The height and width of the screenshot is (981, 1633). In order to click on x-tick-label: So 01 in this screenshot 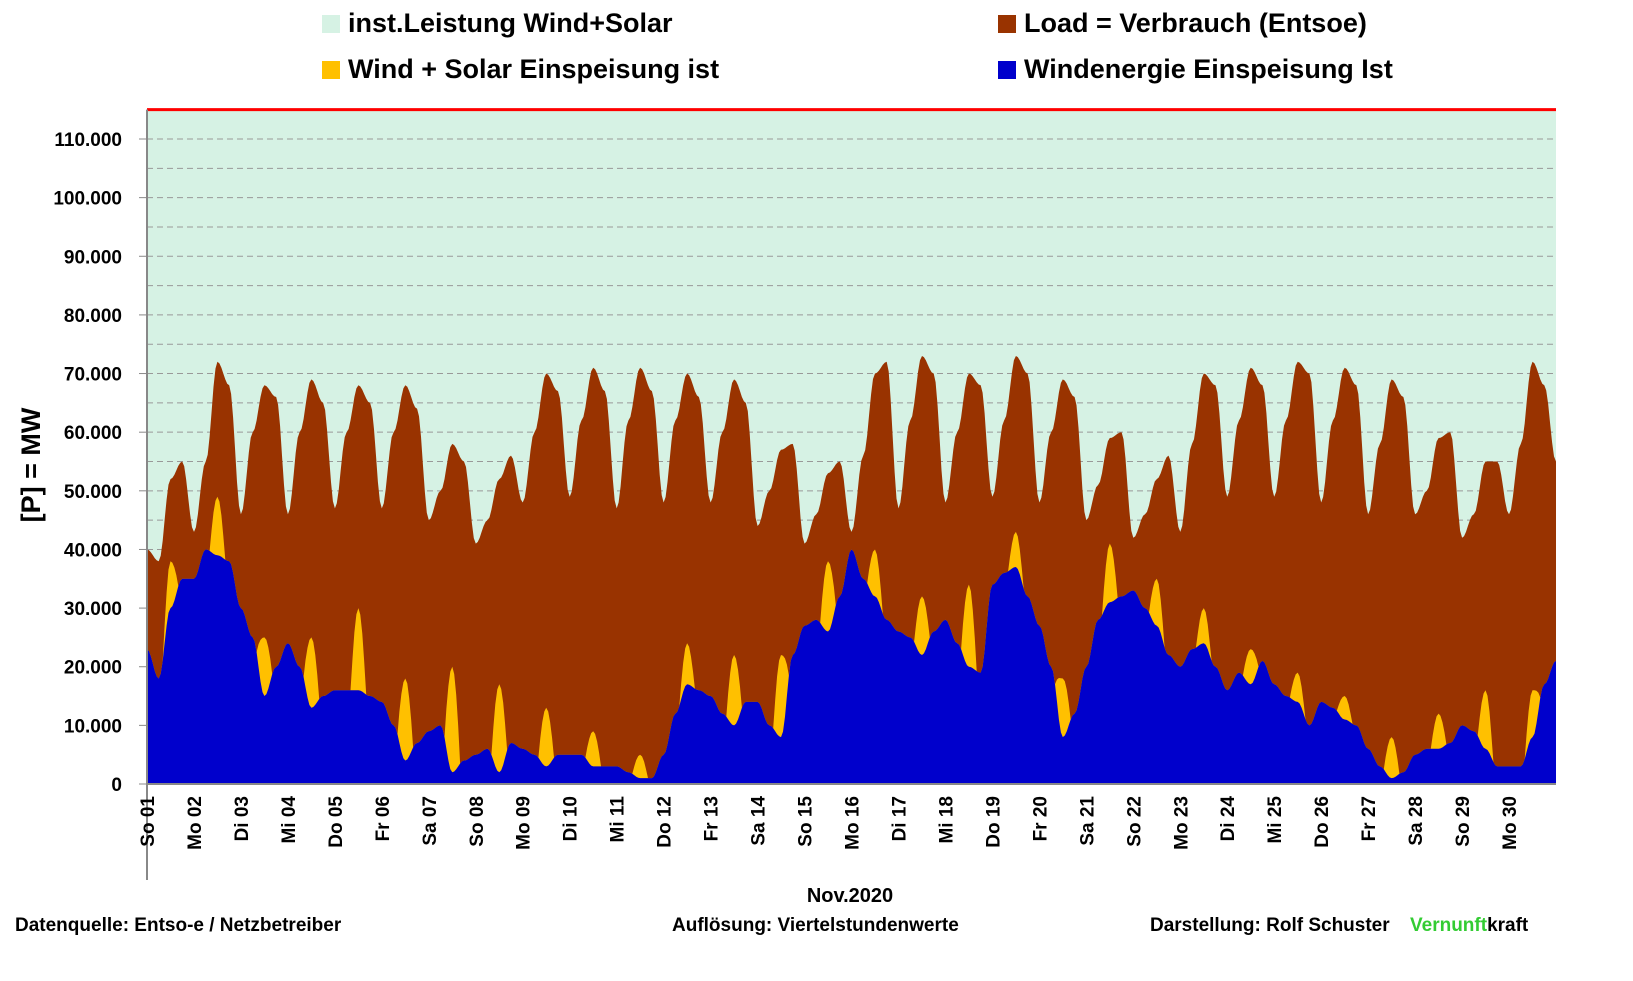, I will do `click(148, 821)`.